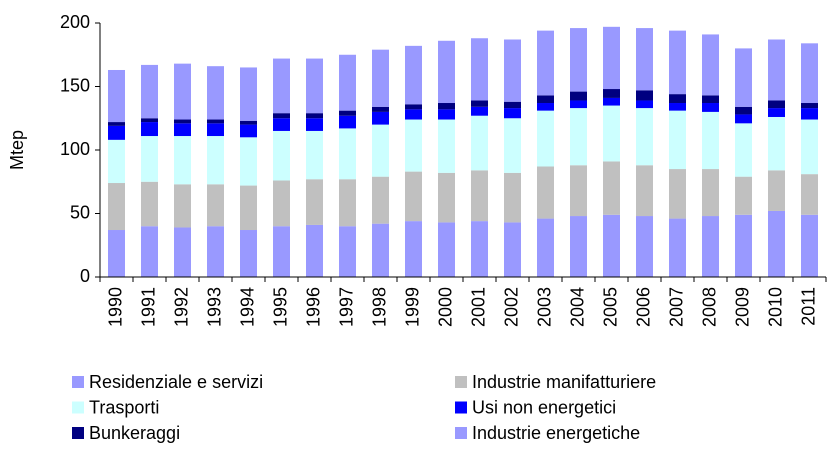  Describe the element at coordinates (544, 307) in the screenshot. I see `x-tick-label: 2003` at that location.